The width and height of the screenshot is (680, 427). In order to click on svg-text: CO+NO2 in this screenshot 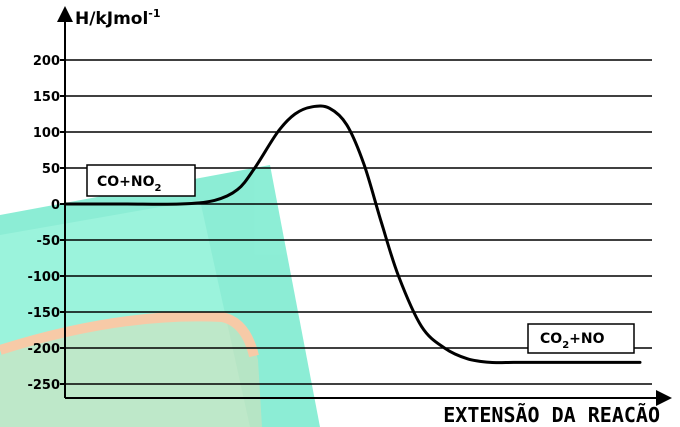, I will do `click(129, 184)`.